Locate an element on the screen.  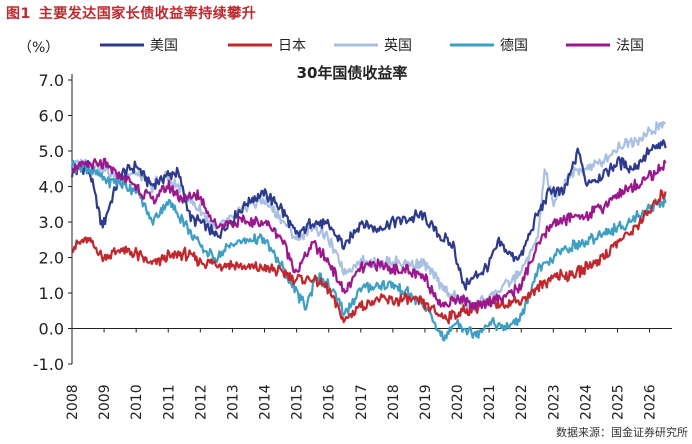
x-tick-label: 2021 is located at coordinates (490, 402).